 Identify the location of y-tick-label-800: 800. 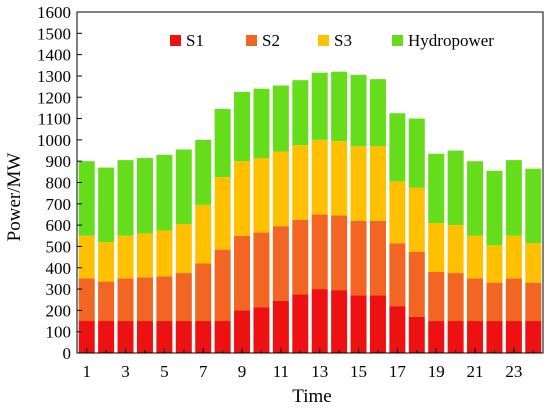
(59, 183).